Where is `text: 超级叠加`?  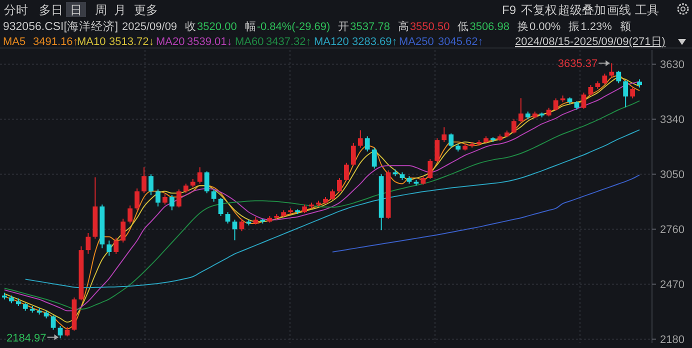 text: 超级叠加 is located at coordinates (582, 10).